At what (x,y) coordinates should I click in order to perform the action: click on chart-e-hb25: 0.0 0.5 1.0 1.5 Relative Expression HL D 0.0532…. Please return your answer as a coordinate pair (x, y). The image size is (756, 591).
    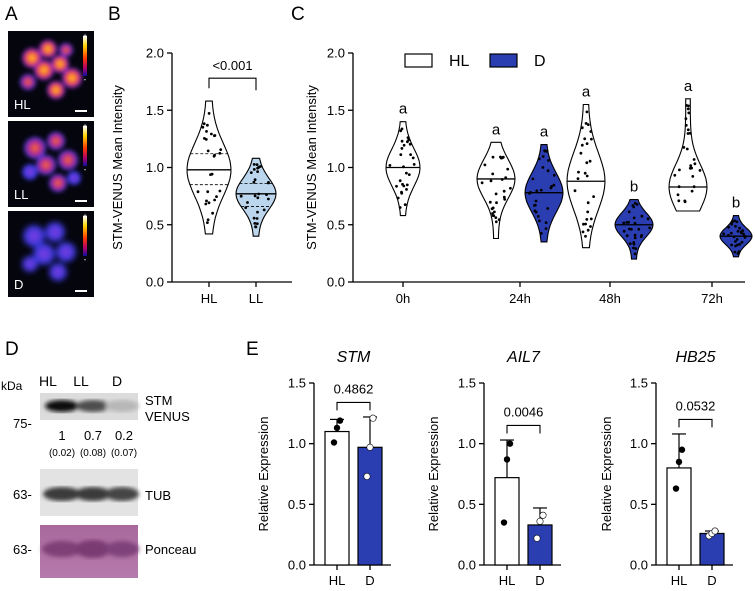
    Looking at the image, I should click on (666, 468).